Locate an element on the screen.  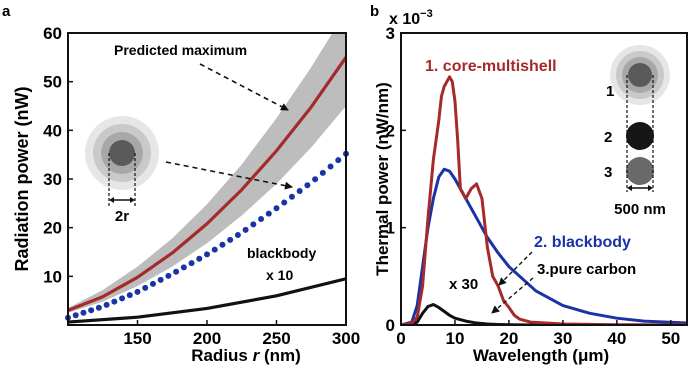
x-tick-label: 20 is located at coordinates (508, 338).